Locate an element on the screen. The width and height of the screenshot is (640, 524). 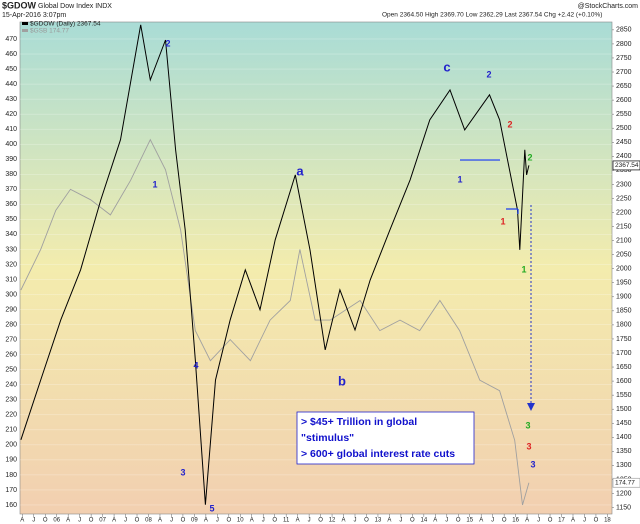
y-tick-label: 320 is located at coordinates (11, 264).